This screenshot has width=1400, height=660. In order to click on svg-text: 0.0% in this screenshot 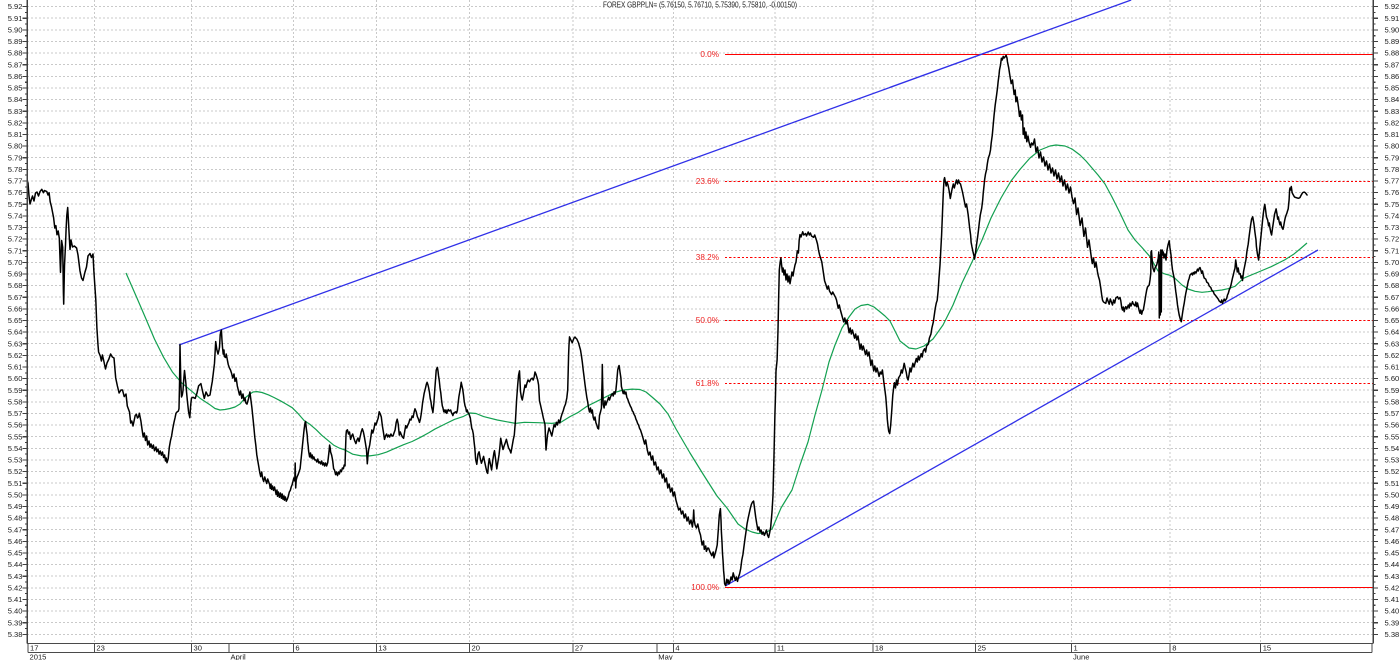, I will do `click(709, 54)`.